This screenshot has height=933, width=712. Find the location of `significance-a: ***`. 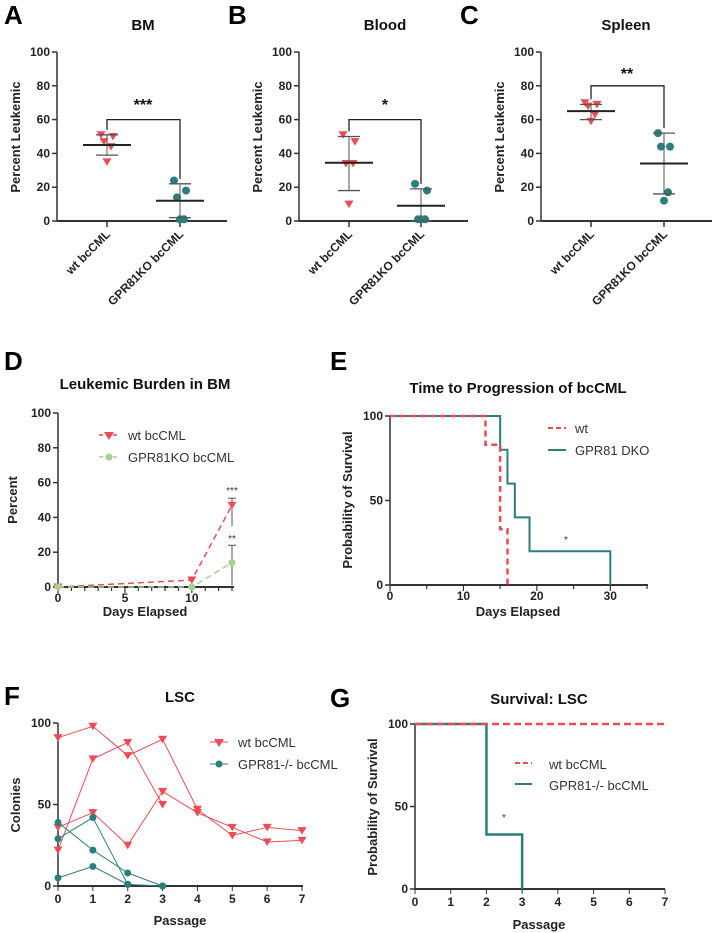

significance-a: *** is located at coordinates (143, 105).